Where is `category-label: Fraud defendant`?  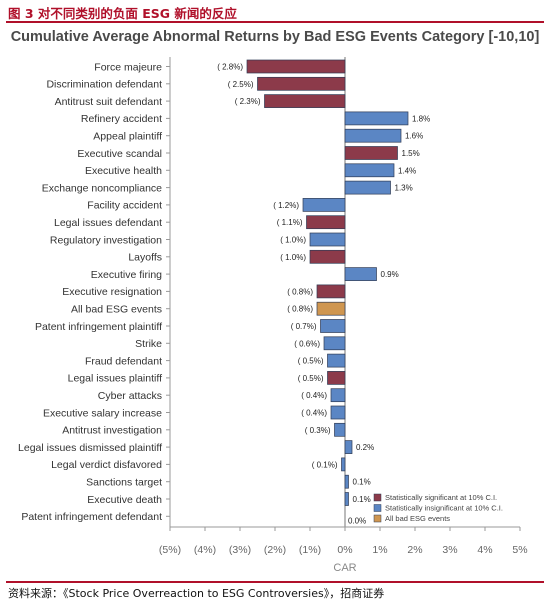
category-label: Fraud defendant is located at coordinates (123, 361).